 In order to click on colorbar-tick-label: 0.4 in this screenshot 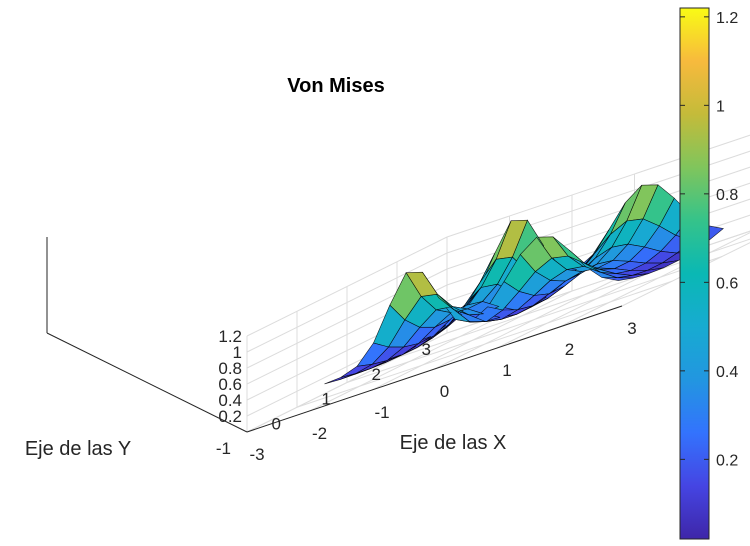, I will do `click(727, 372)`.